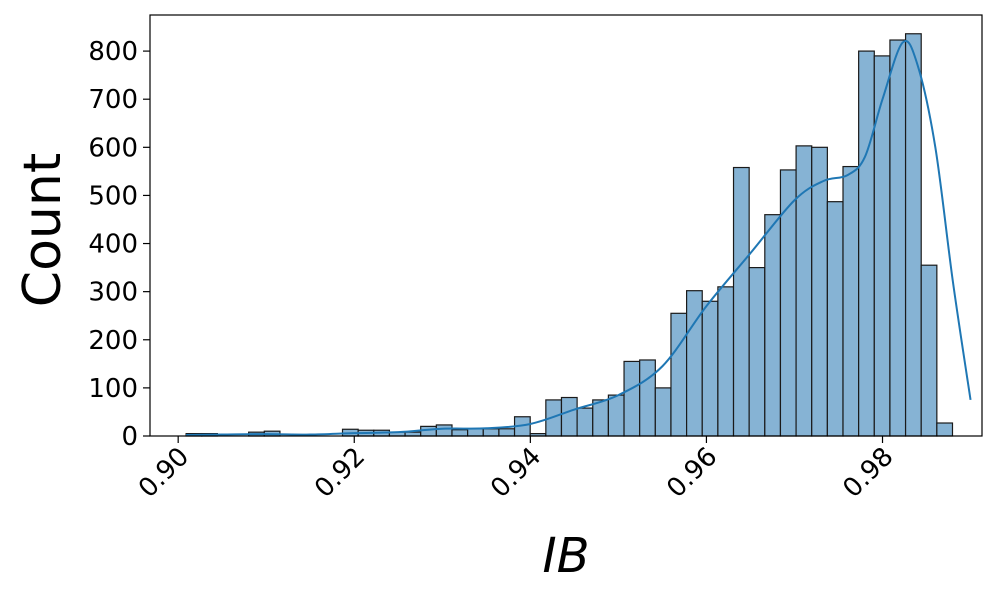 The width and height of the screenshot is (996, 598). Describe the element at coordinates (516, 473) in the screenshot. I see `x-tick-label: 0.94` at that location.